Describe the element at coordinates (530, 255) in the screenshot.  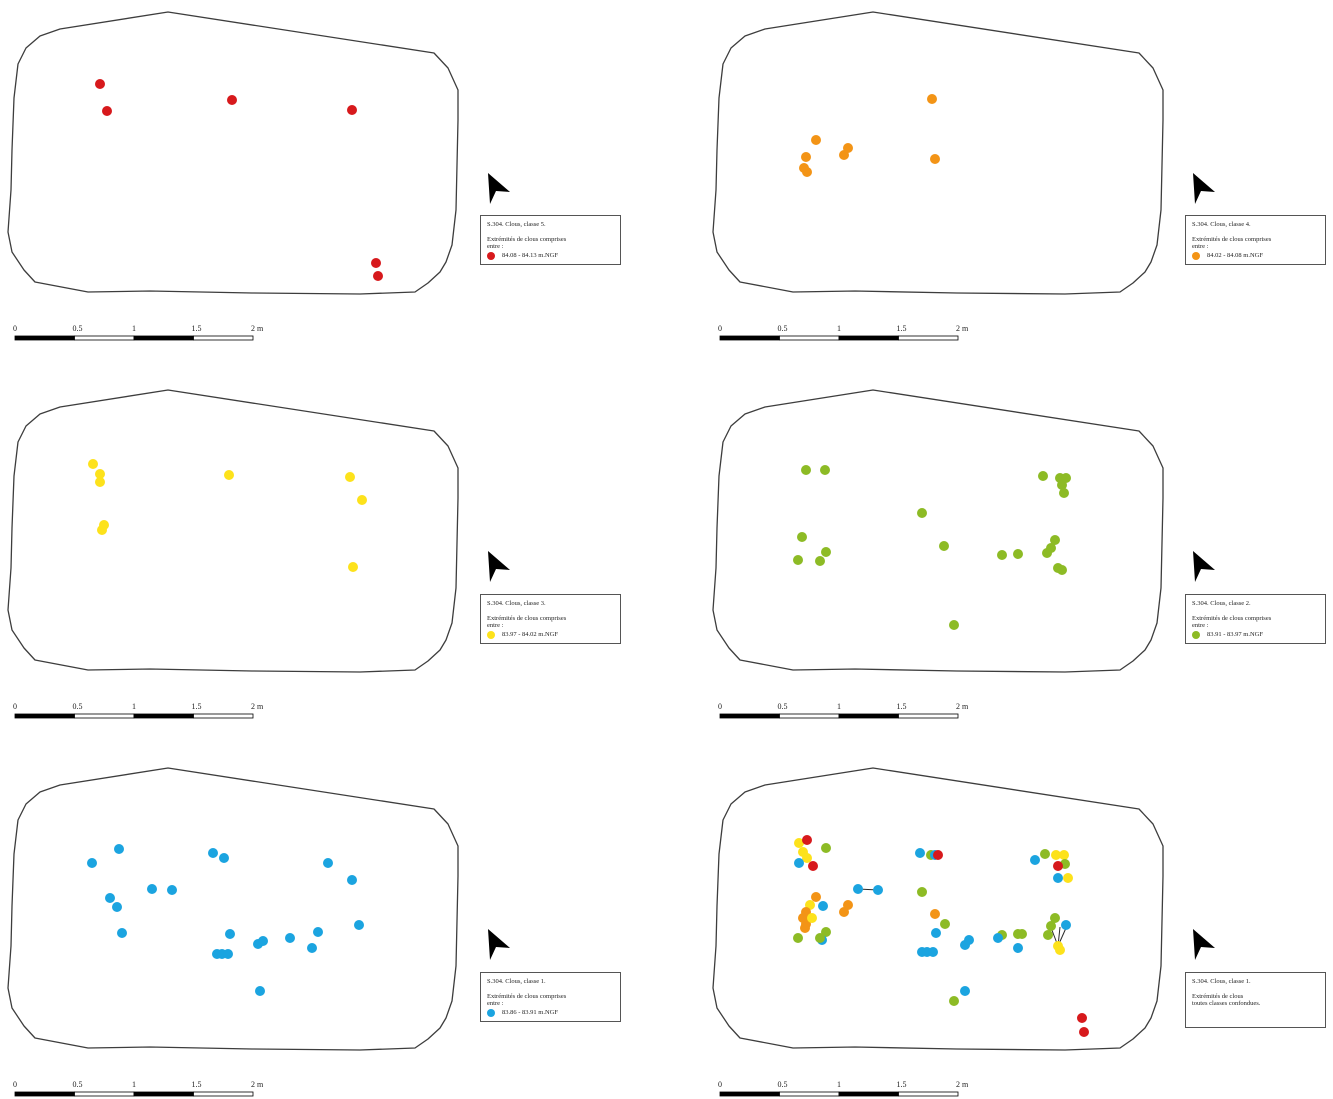
I see `legend-range: 84.08 - 84.13 m.NGF` at that location.